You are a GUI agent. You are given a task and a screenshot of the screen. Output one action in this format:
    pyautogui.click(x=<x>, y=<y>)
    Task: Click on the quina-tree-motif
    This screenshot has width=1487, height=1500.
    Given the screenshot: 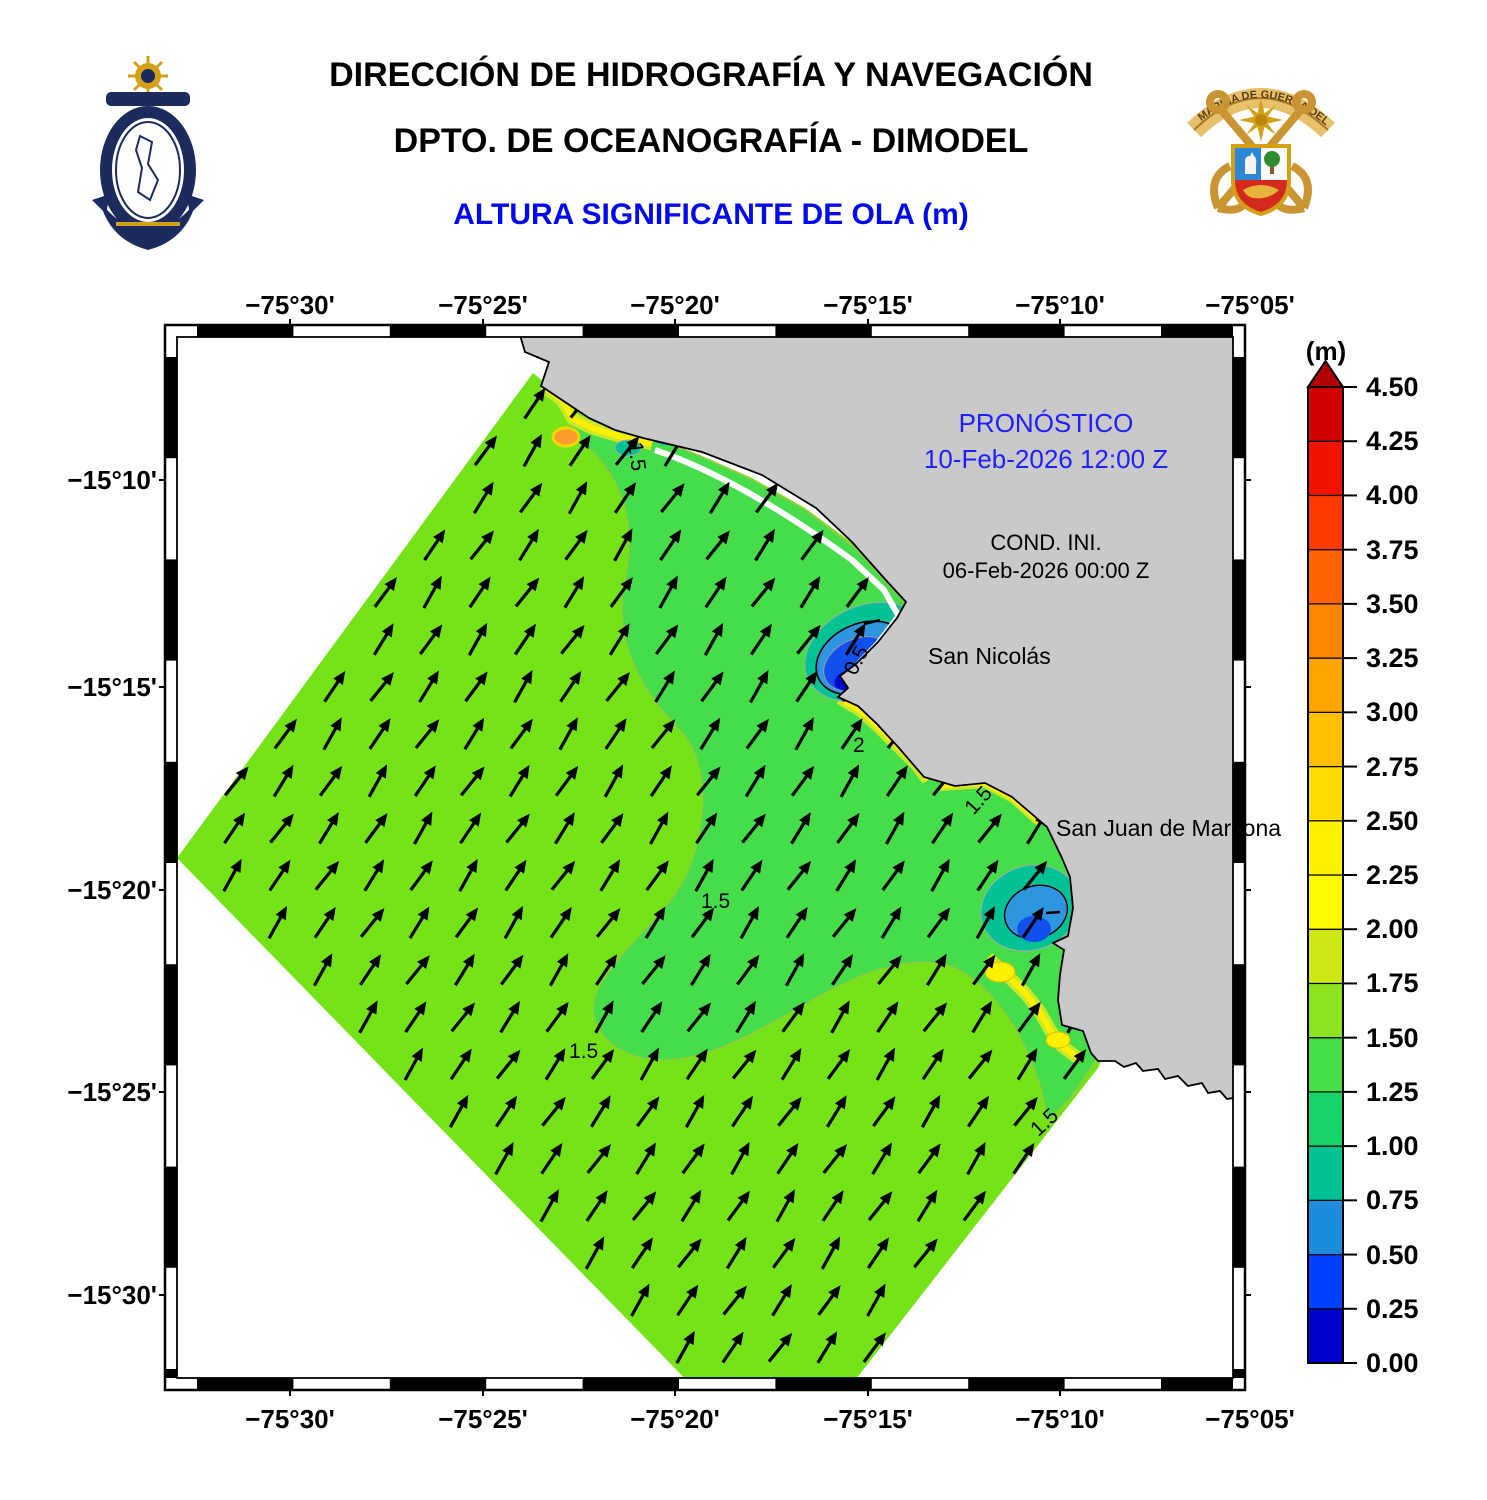 What is the action you would take?
    pyautogui.click(x=1272, y=159)
    